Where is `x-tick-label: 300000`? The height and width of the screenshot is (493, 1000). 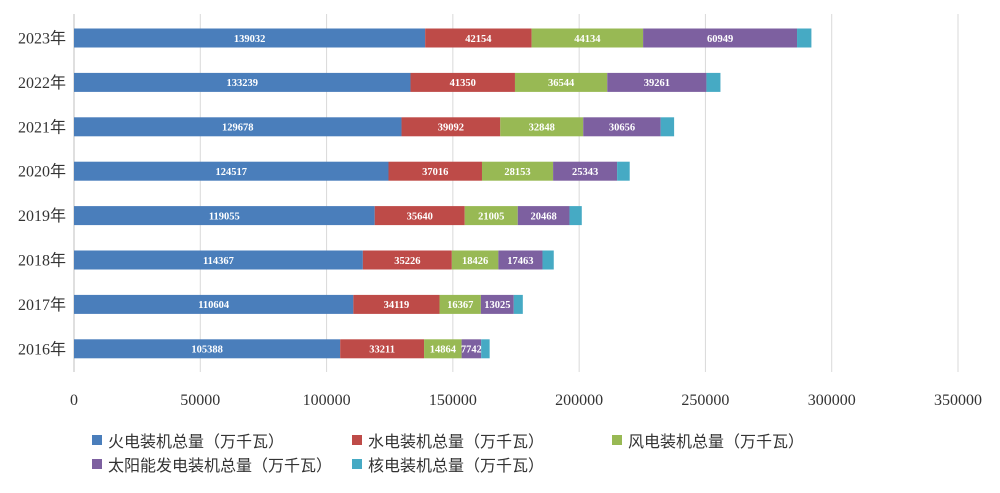 x-tick-label: 300000 is located at coordinates (832, 400).